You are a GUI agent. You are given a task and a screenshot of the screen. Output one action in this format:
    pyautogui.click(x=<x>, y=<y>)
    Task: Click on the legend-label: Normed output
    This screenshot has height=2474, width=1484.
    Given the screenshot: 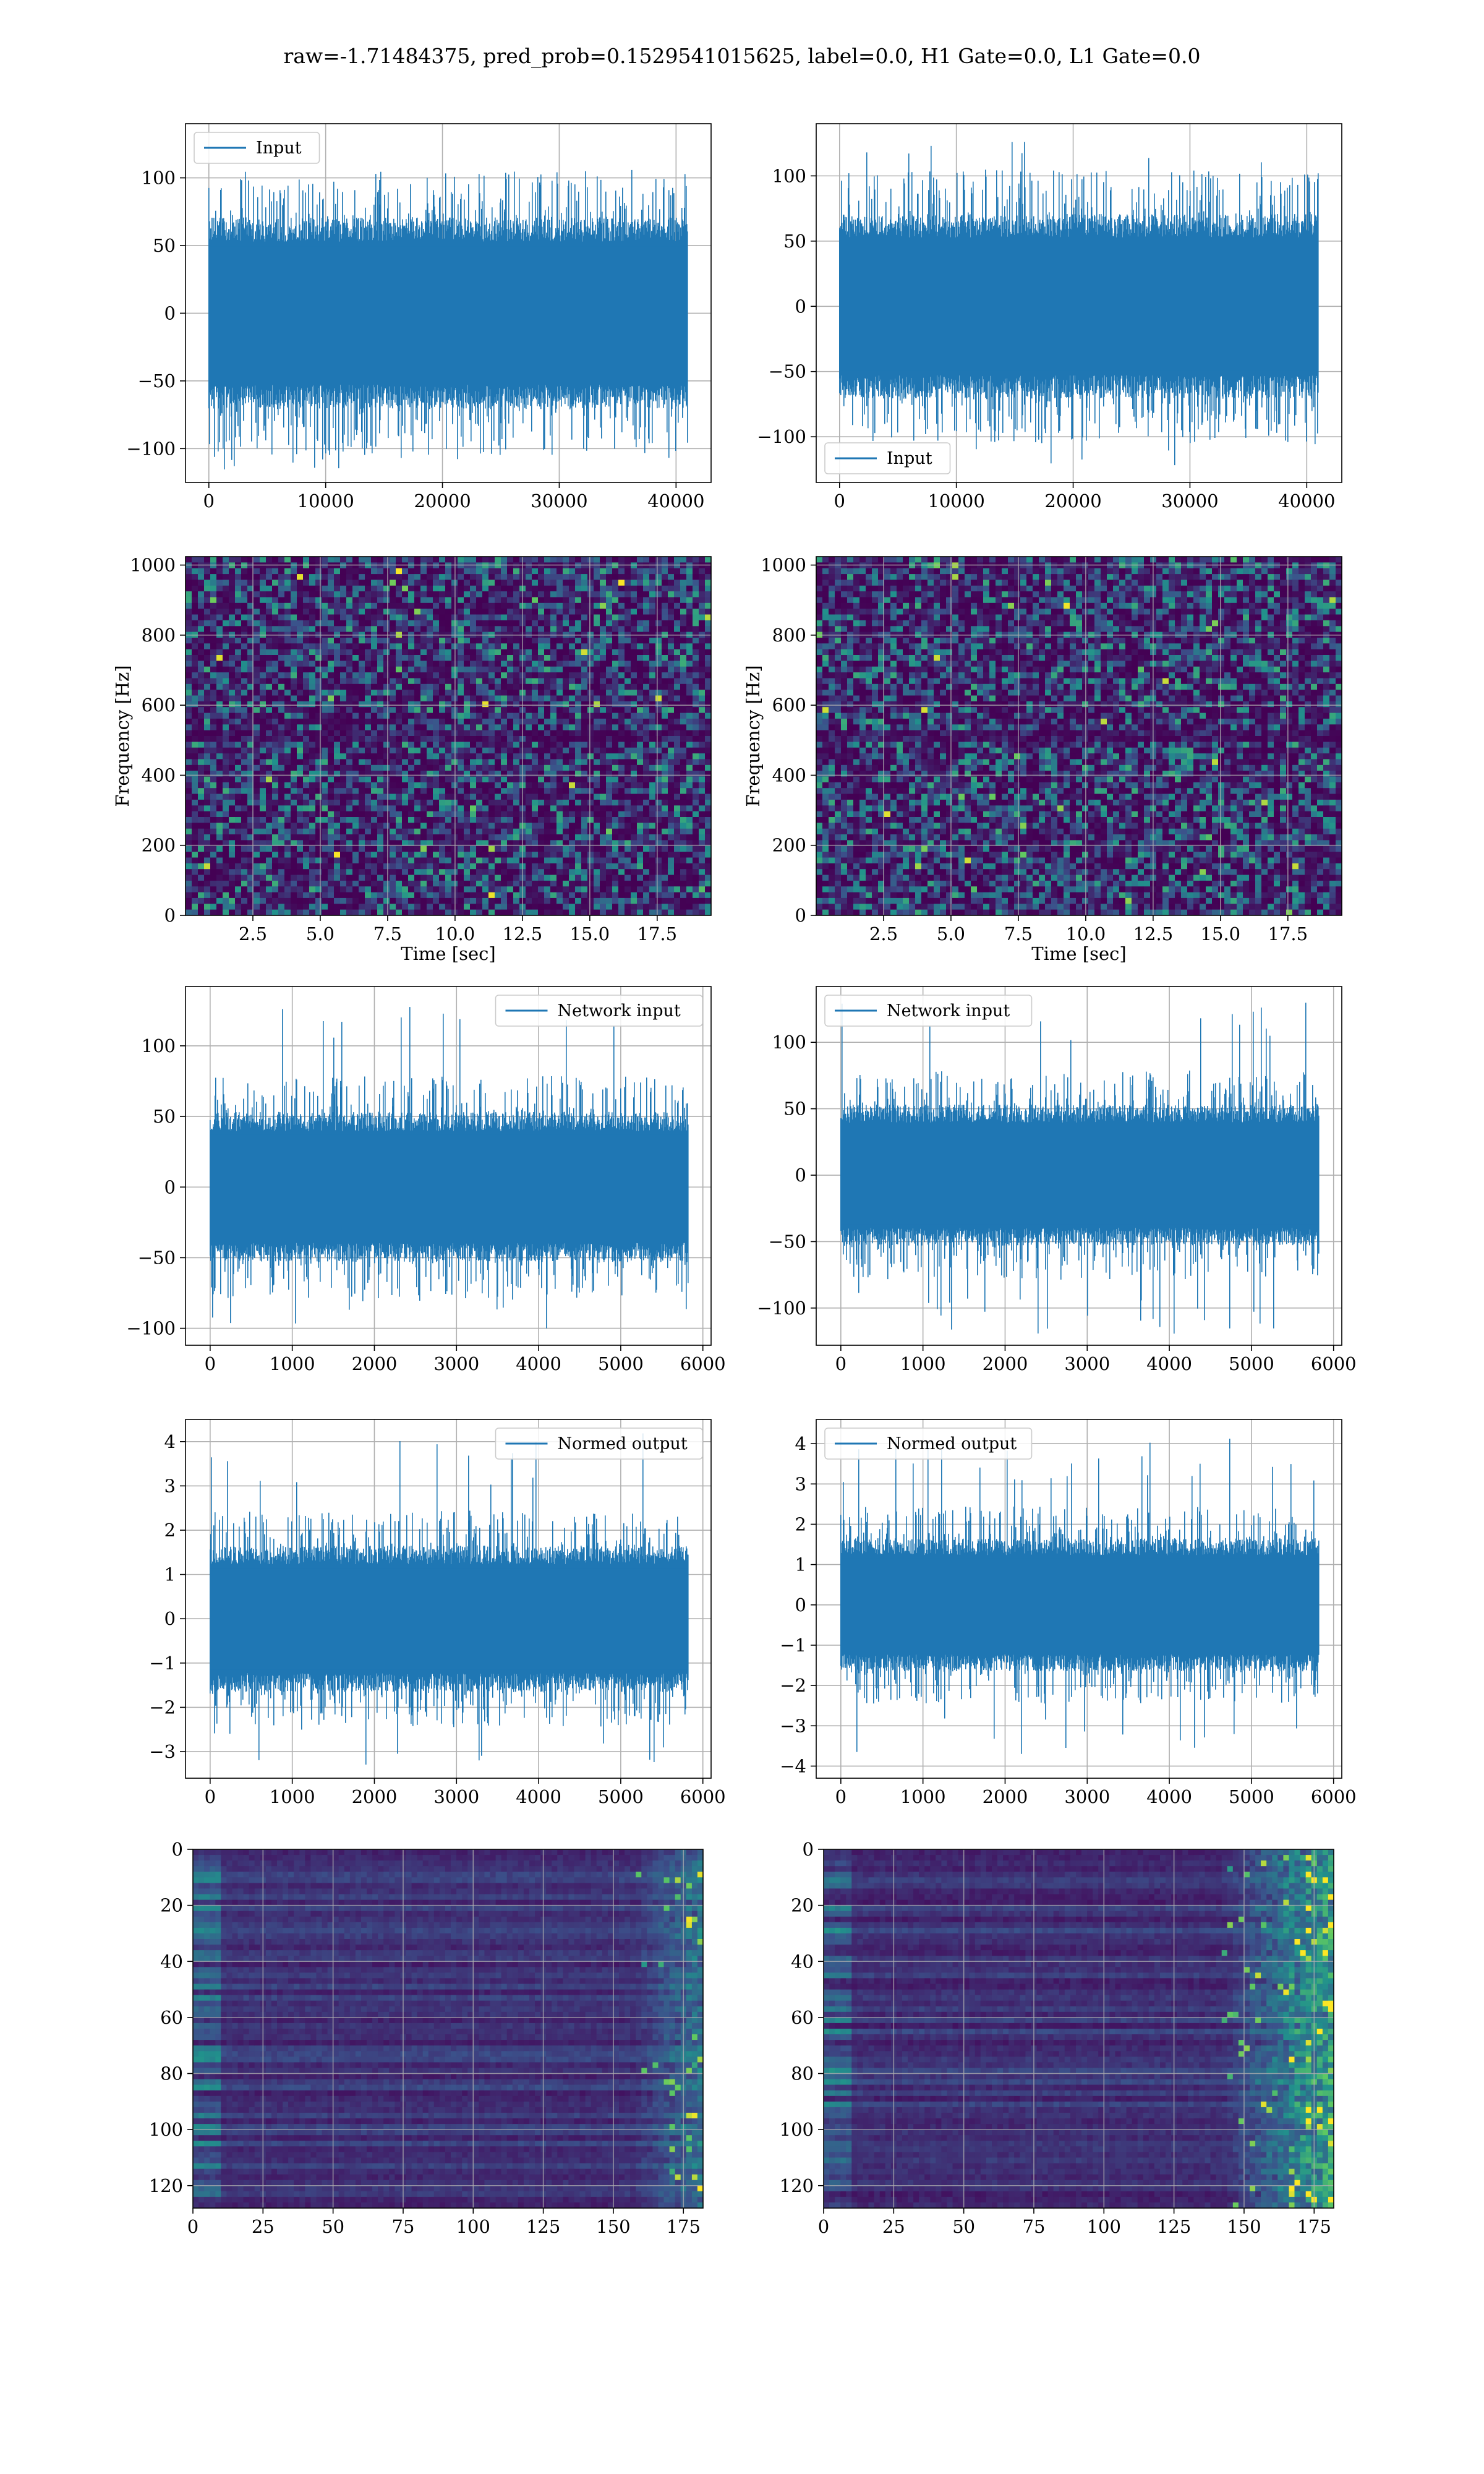 What is the action you would take?
    pyautogui.click(x=623, y=1444)
    